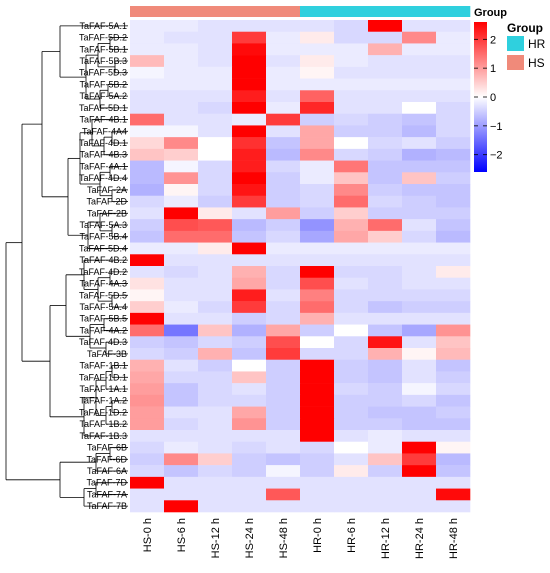 The image size is (550, 573). I want to click on column-label: HS-48 h, so click(284, 538).